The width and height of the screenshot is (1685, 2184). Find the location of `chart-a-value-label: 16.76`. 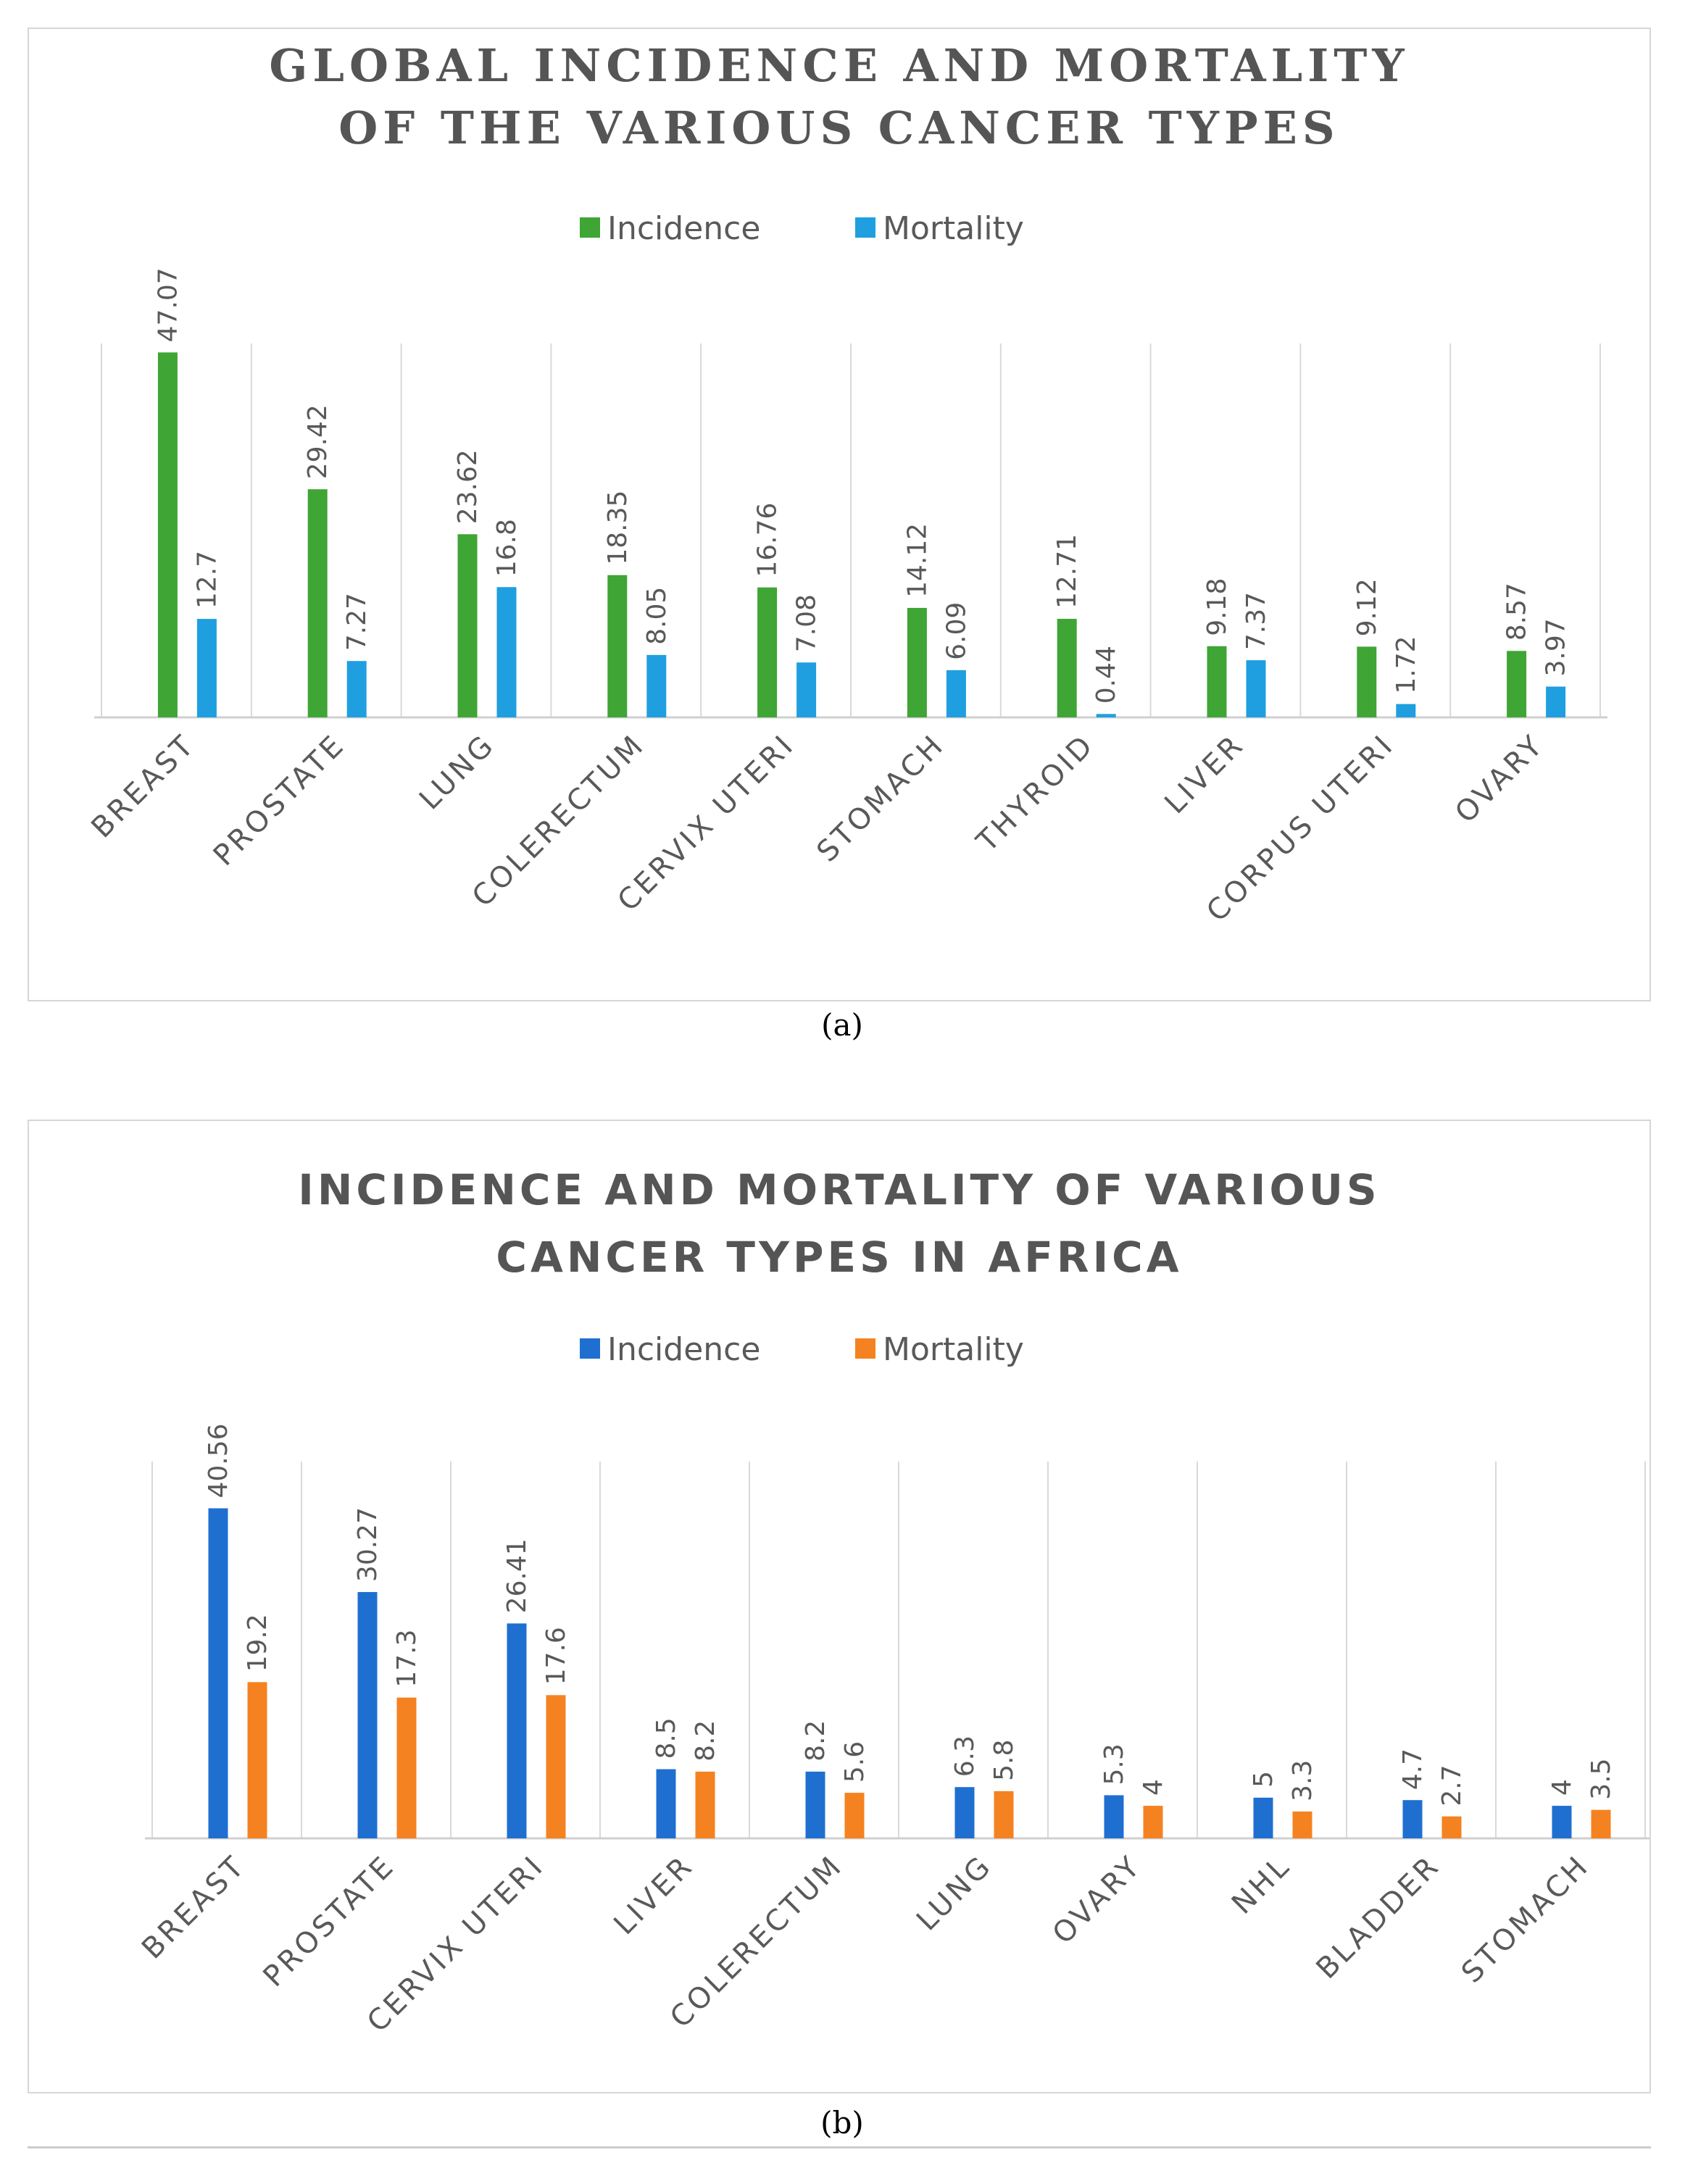

chart-a-value-label: 16.76 is located at coordinates (768, 540).